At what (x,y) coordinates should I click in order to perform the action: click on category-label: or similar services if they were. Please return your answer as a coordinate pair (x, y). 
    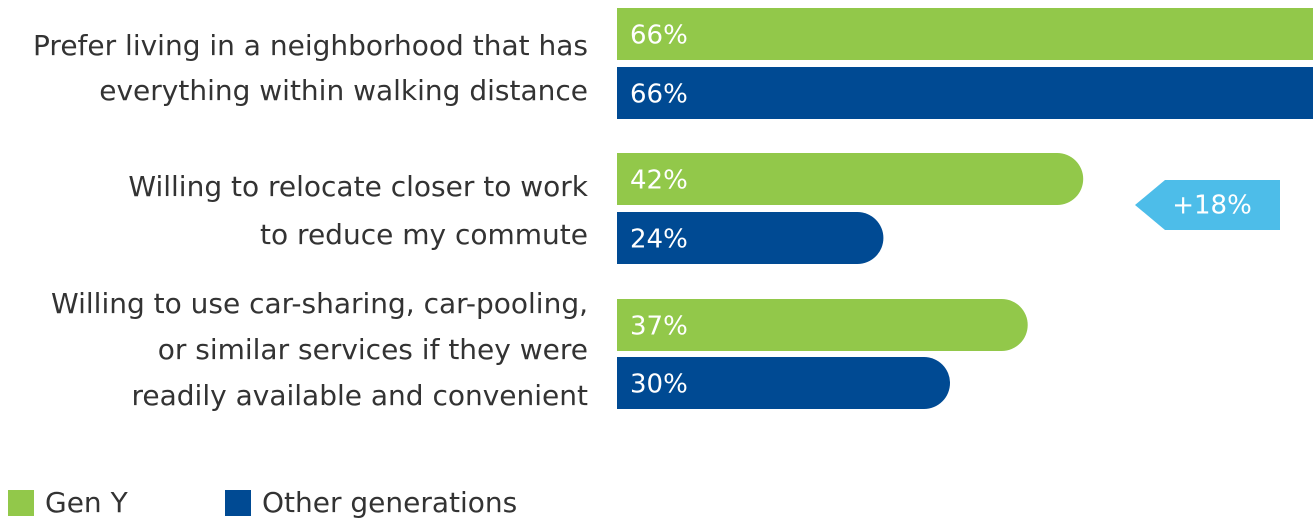
    Looking at the image, I should click on (373, 349).